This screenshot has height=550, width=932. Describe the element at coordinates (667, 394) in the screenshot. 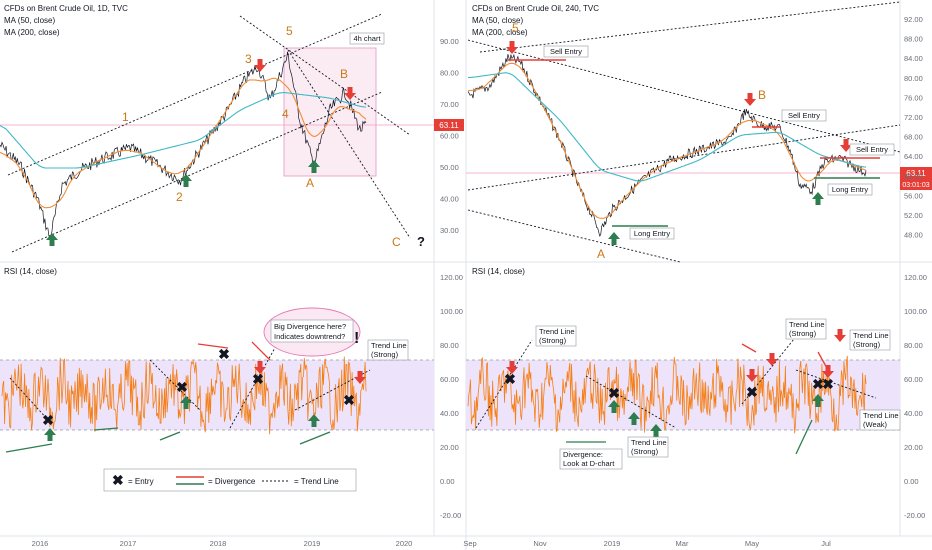

I see `right-rsi-series` at that location.